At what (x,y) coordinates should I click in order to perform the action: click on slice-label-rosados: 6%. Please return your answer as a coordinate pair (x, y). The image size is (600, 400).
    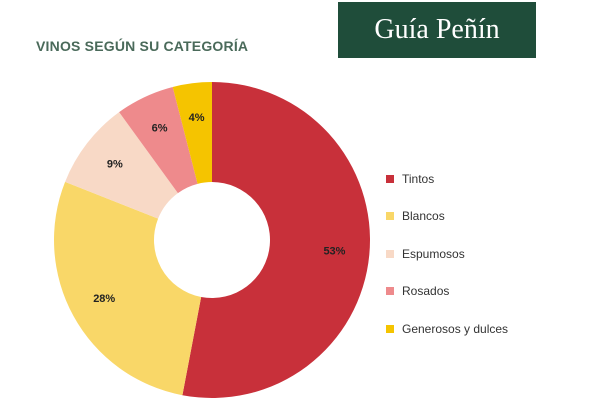
    Looking at the image, I should click on (160, 129).